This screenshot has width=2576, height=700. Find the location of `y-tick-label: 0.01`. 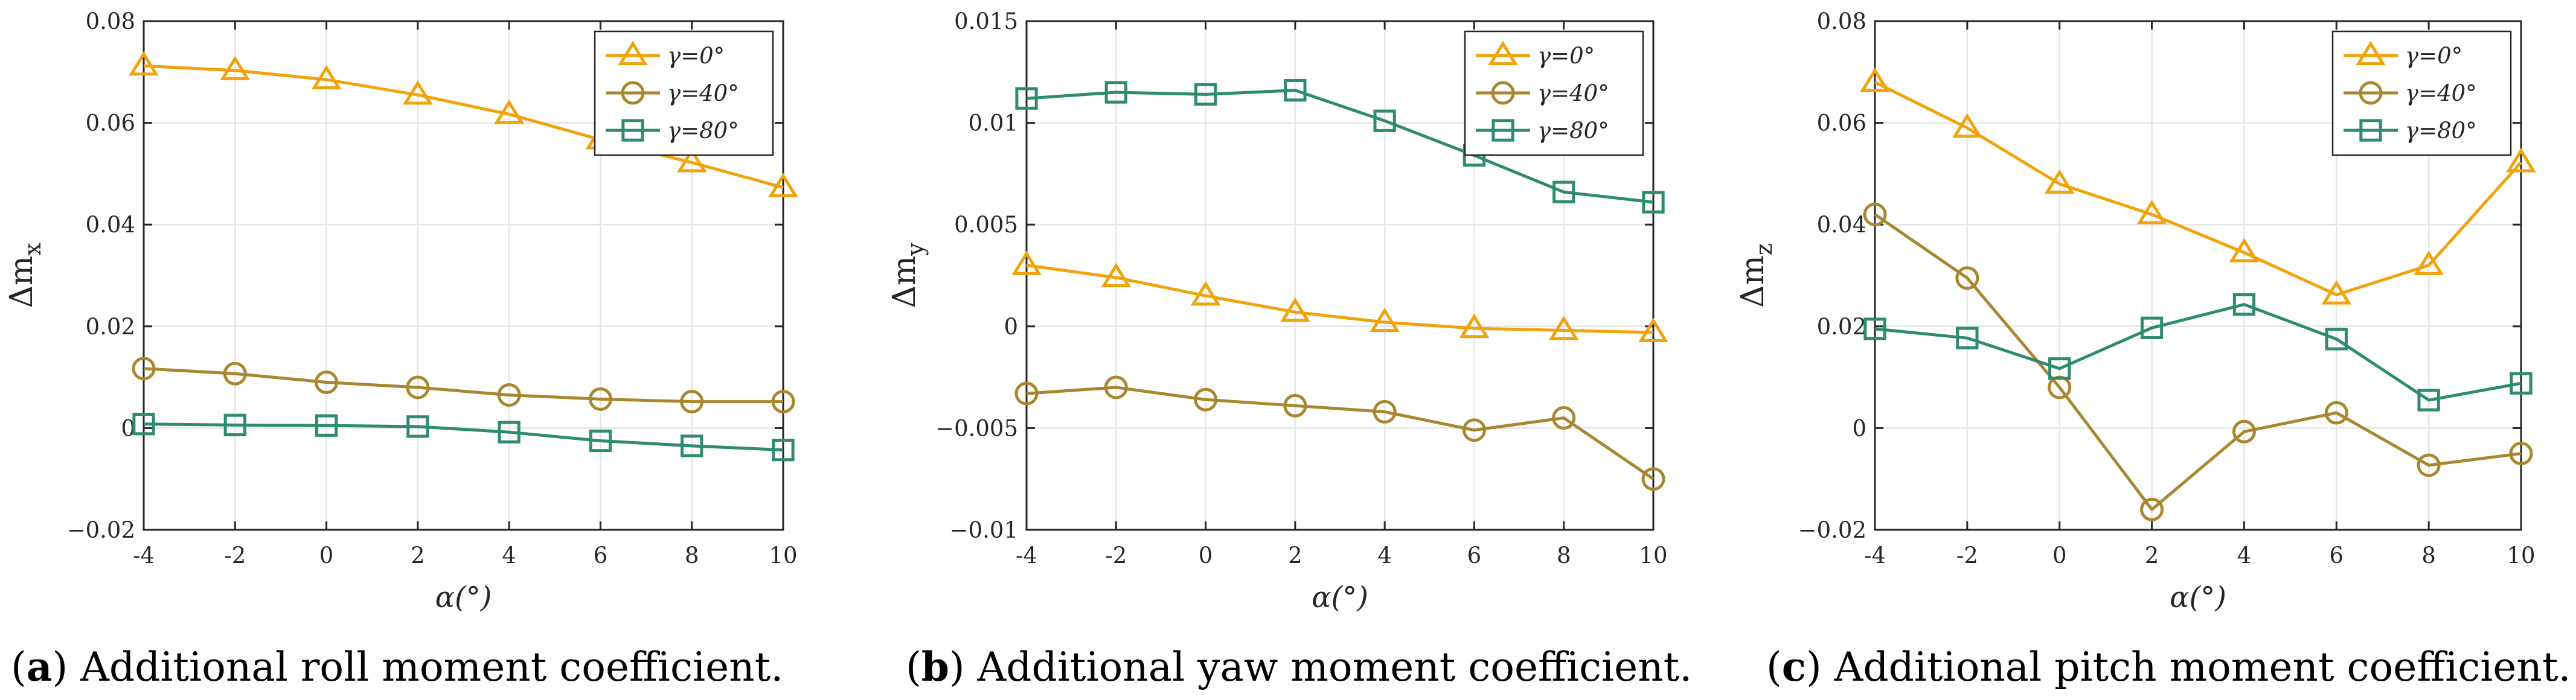

y-tick-label: 0.01 is located at coordinates (993, 123).